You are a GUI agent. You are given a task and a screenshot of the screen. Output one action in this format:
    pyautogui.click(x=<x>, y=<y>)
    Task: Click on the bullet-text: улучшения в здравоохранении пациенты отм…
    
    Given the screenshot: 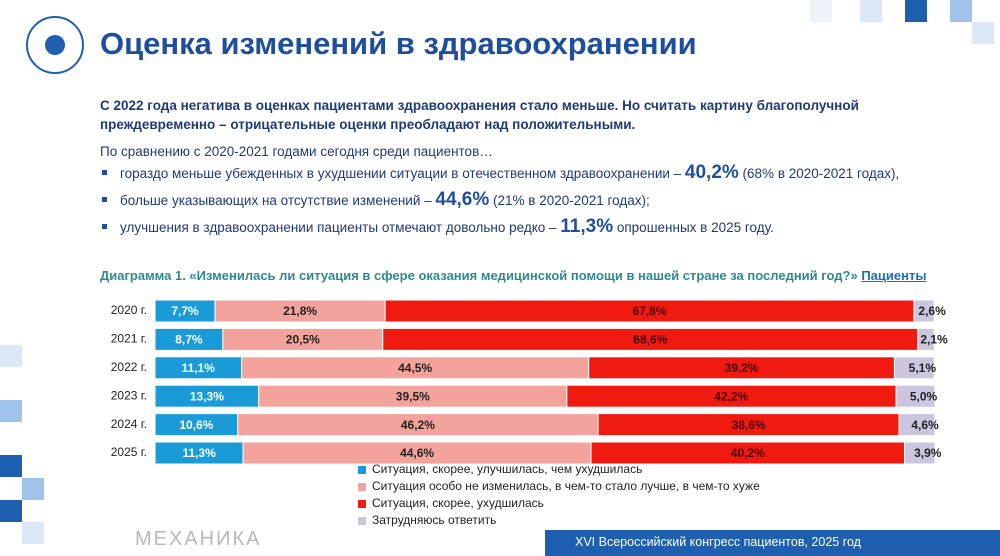 What is the action you would take?
    pyautogui.click(x=340, y=227)
    